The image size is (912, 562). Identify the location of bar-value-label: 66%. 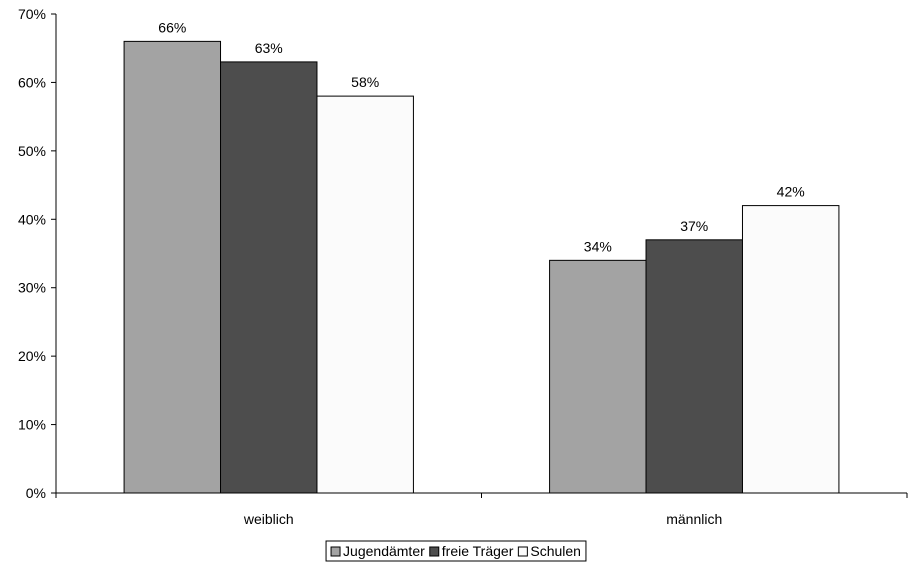
(172, 27).